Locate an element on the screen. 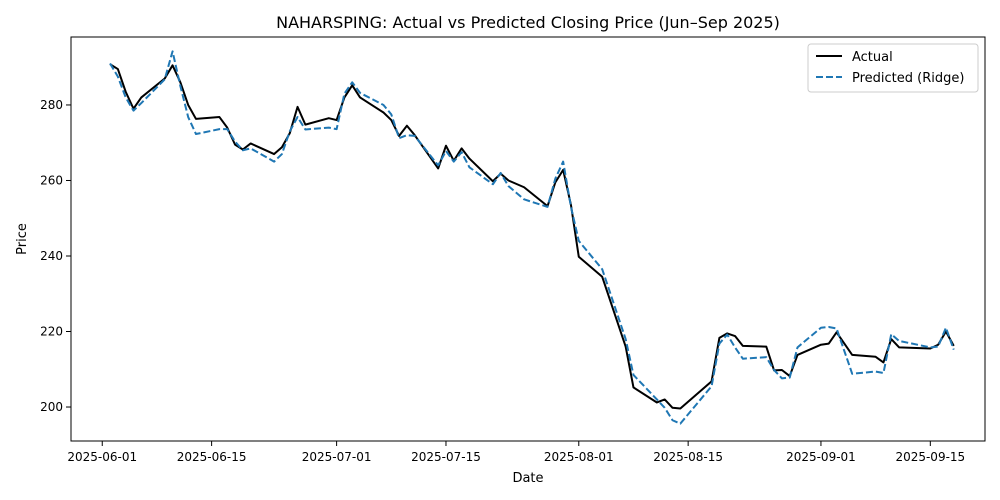  y-tick-label: 280 is located at coordinates (51, 105).